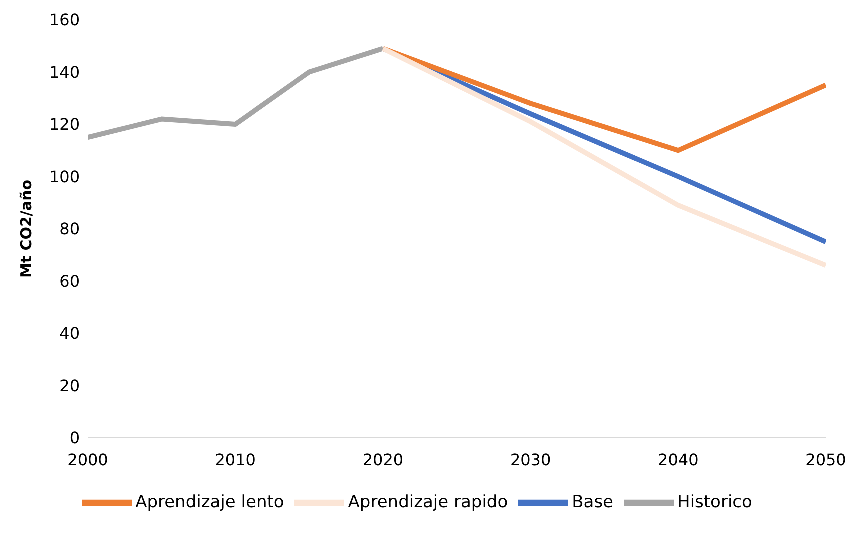 This screenshot has width=857, height=541. What do you see at coordinates (235, 460) in the screenshot?
I see `x-tick-label: 2010` at bounding box center [235, 460].